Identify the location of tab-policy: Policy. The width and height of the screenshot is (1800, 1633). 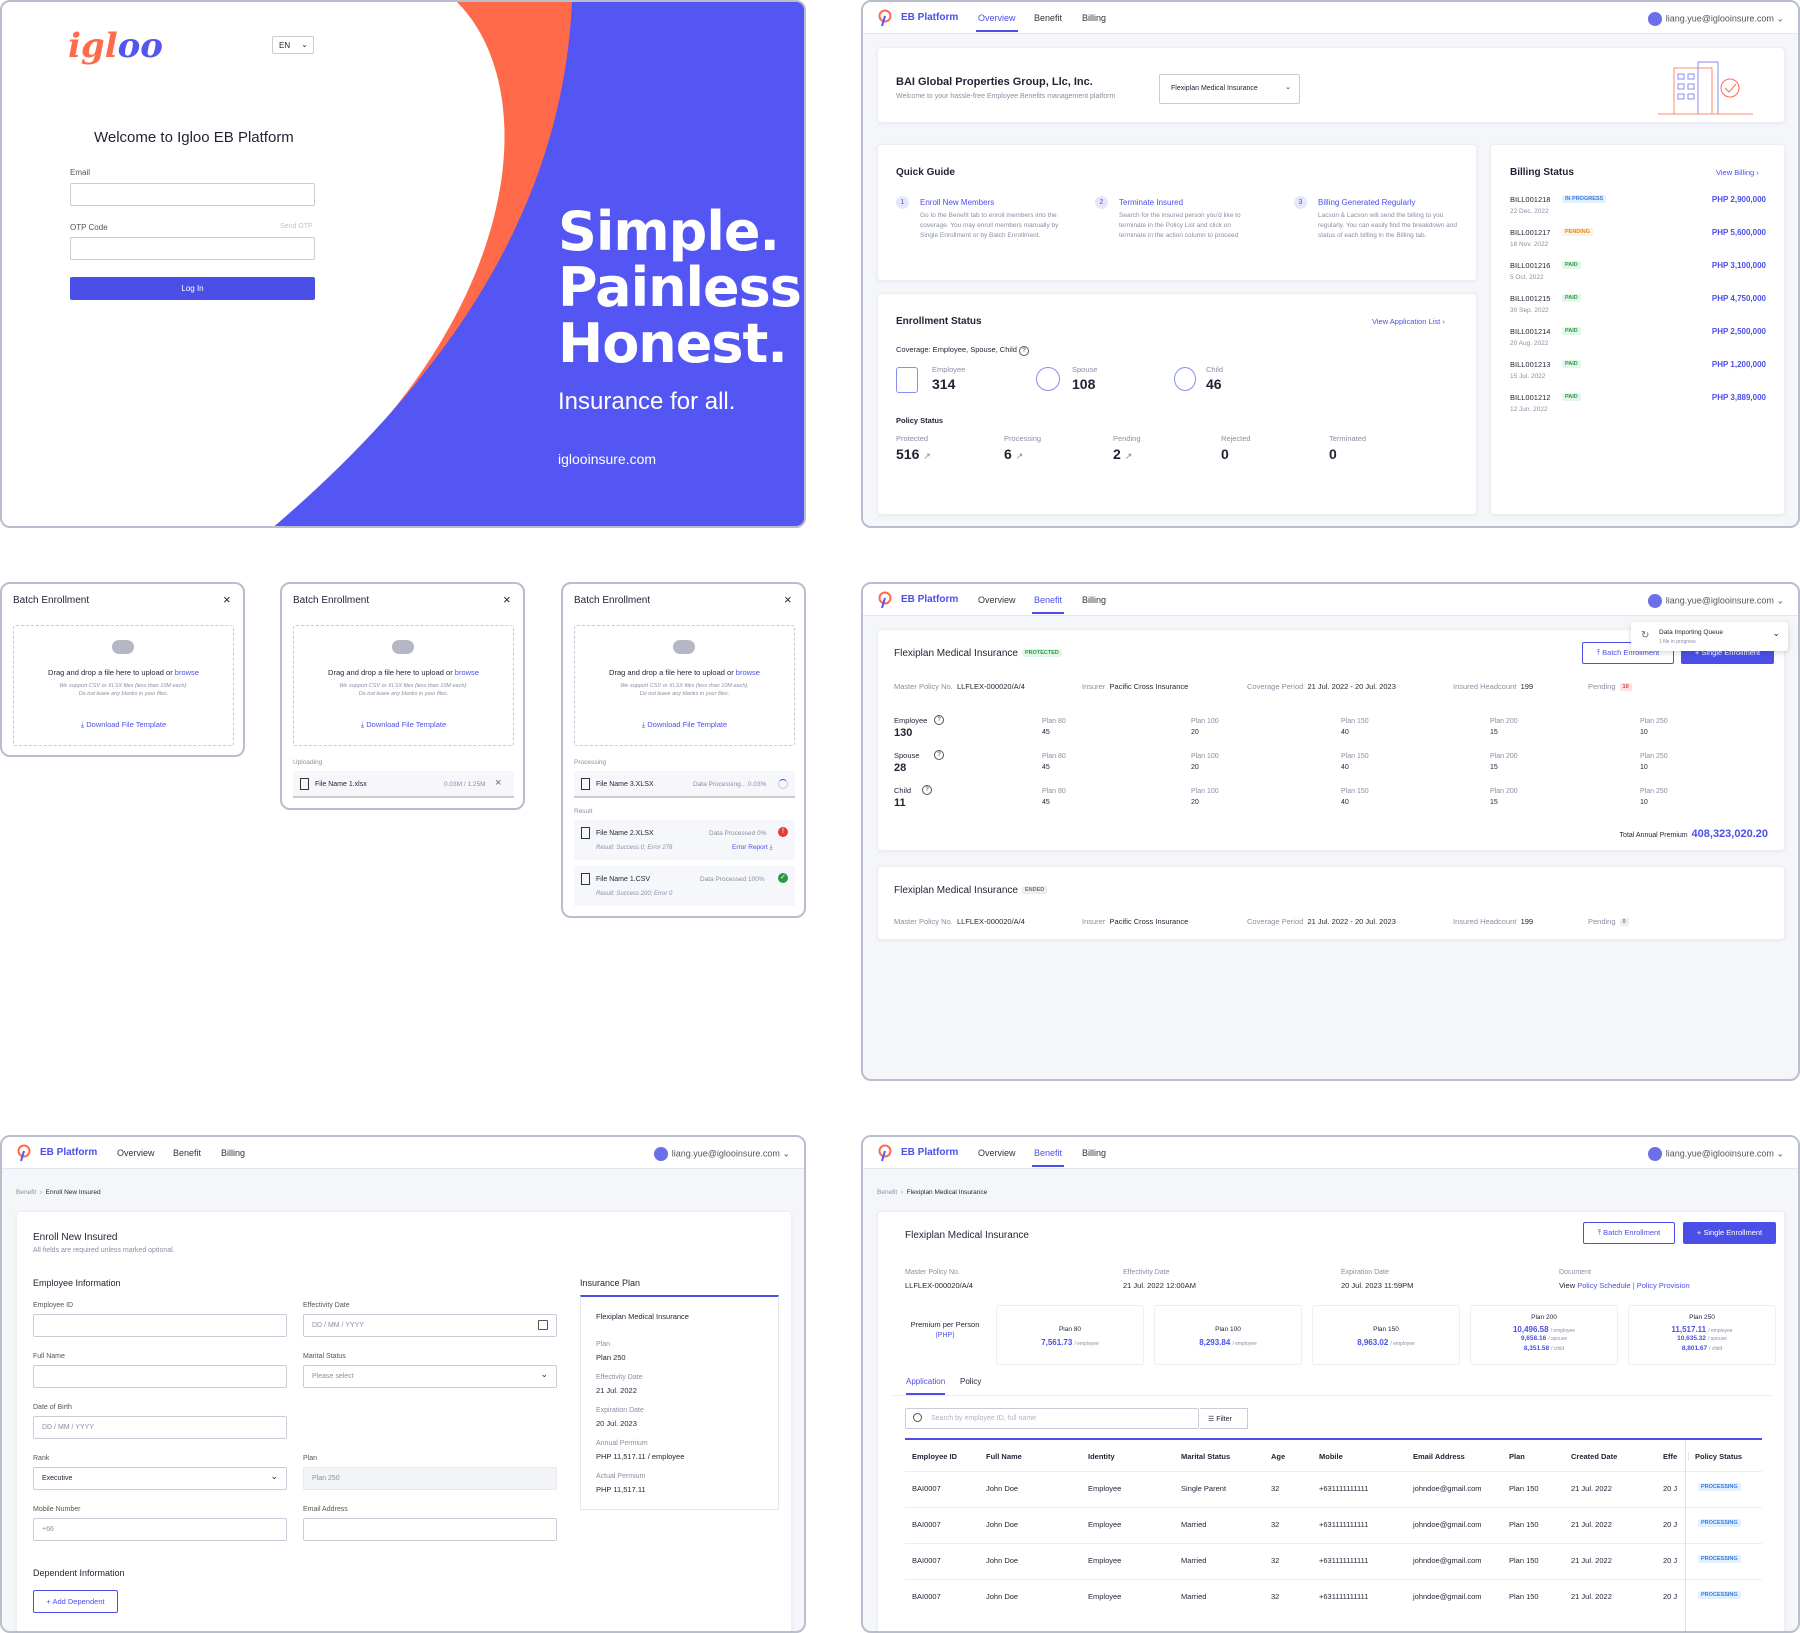
(971, 1381).